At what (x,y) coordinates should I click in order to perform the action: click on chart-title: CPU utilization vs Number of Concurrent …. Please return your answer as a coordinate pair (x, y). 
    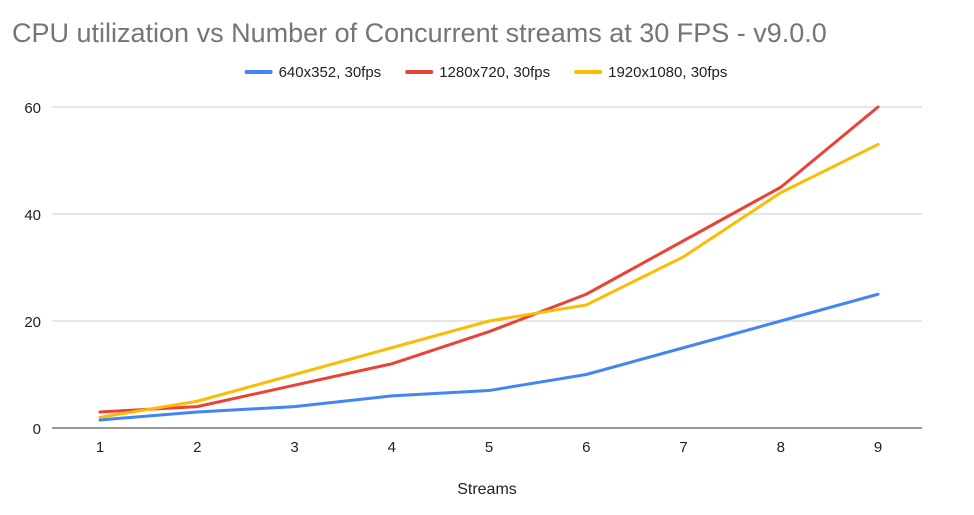
    Looking at the image, I should click on (419, 33).